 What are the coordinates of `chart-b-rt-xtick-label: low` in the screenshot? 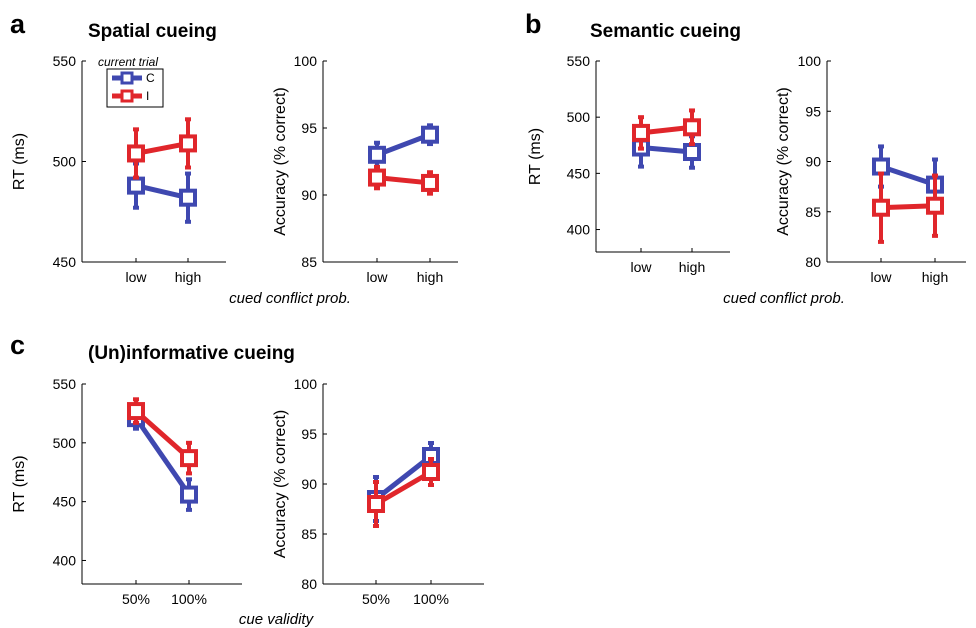 It's located at (641, 267).